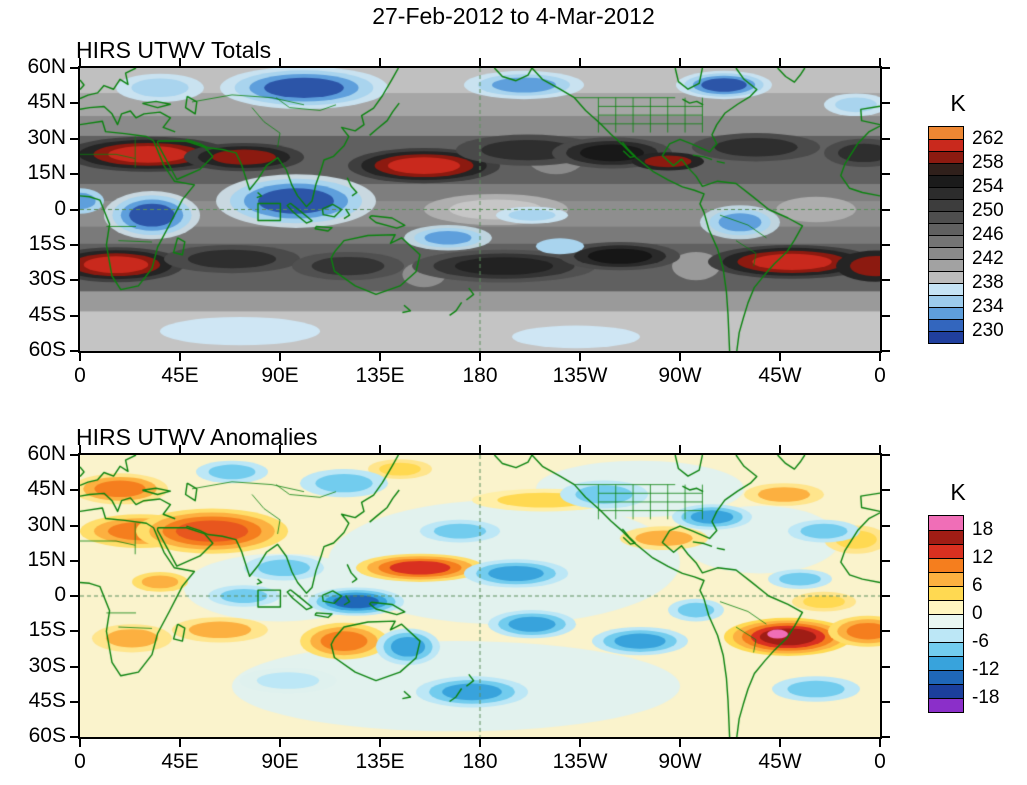 The image size is (1027, 785). What do you see at coordinates (47, 735) in the screenshot?
I see `y-tick-label: 60S` at bounding box center [47, 735].